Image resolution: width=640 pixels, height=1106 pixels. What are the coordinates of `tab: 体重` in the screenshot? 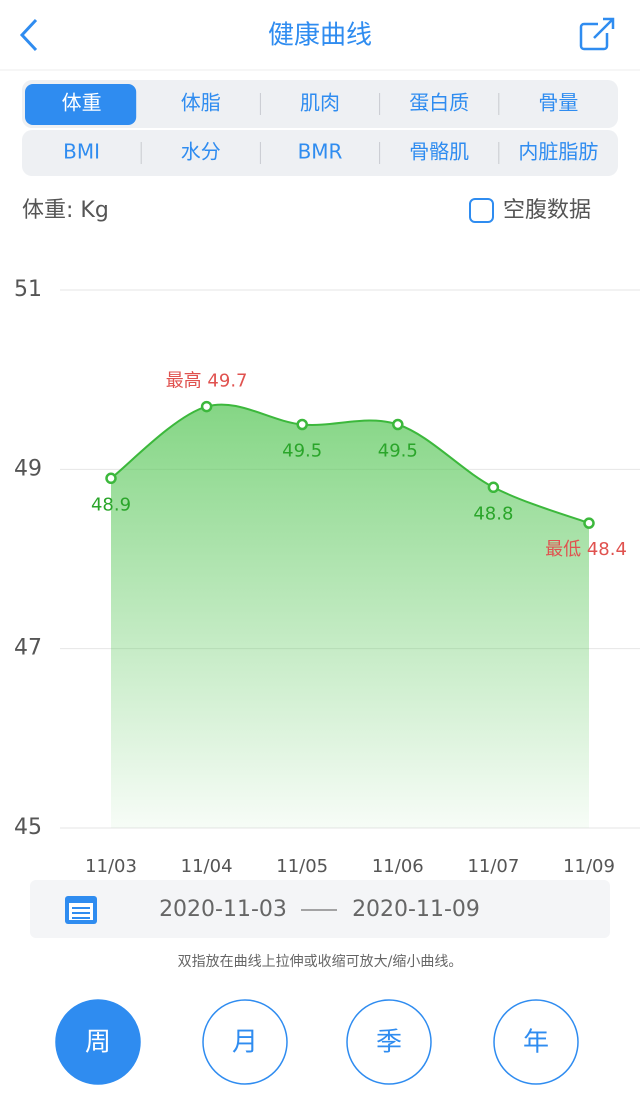 It's located at (82, 103).